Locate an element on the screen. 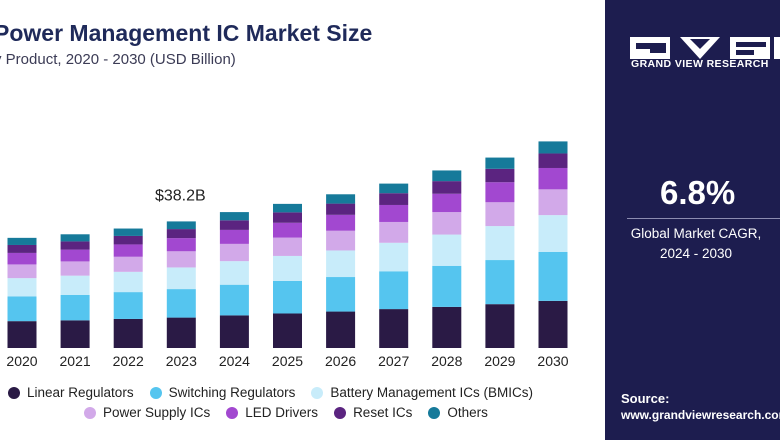  legend-label: LED Drivers is located at coordinates (282, 412).